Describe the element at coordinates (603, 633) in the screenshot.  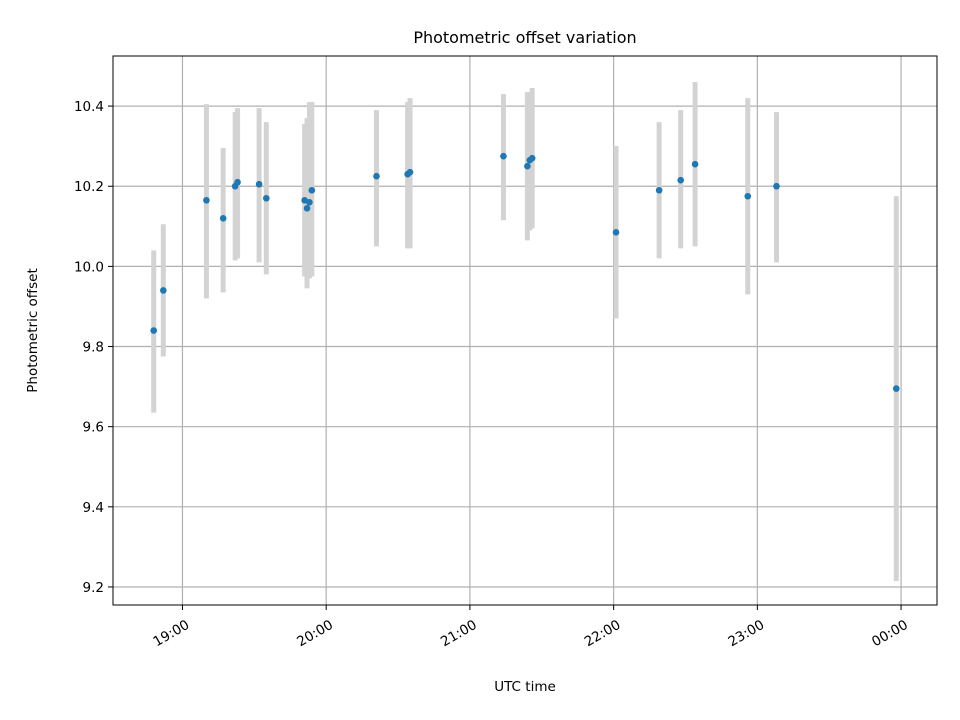
I see `x-tick-label: 22:00` at that location.